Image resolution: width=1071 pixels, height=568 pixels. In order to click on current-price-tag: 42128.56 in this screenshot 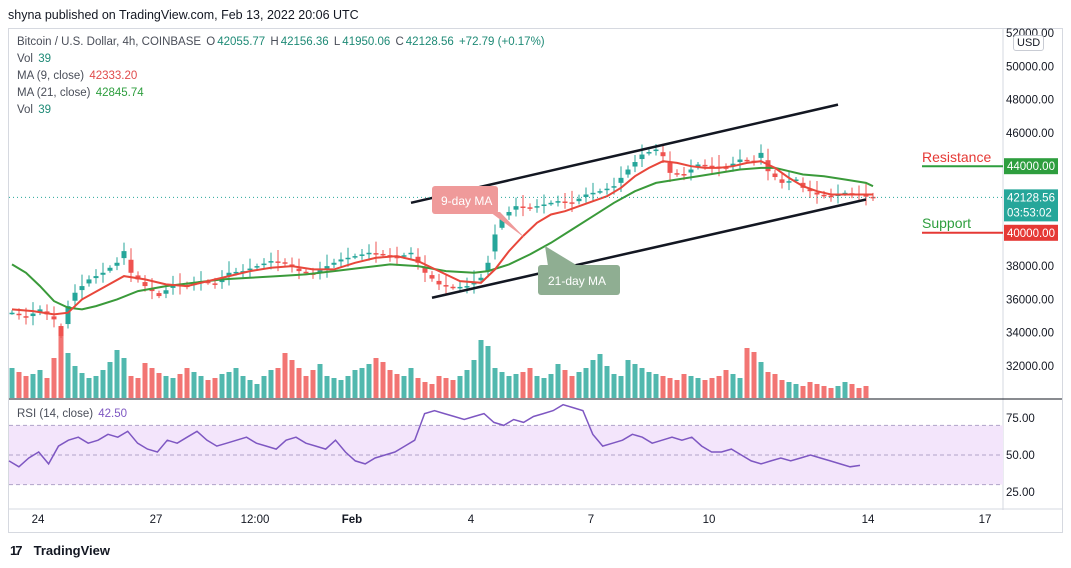, I will do `click(1031, 198)`.